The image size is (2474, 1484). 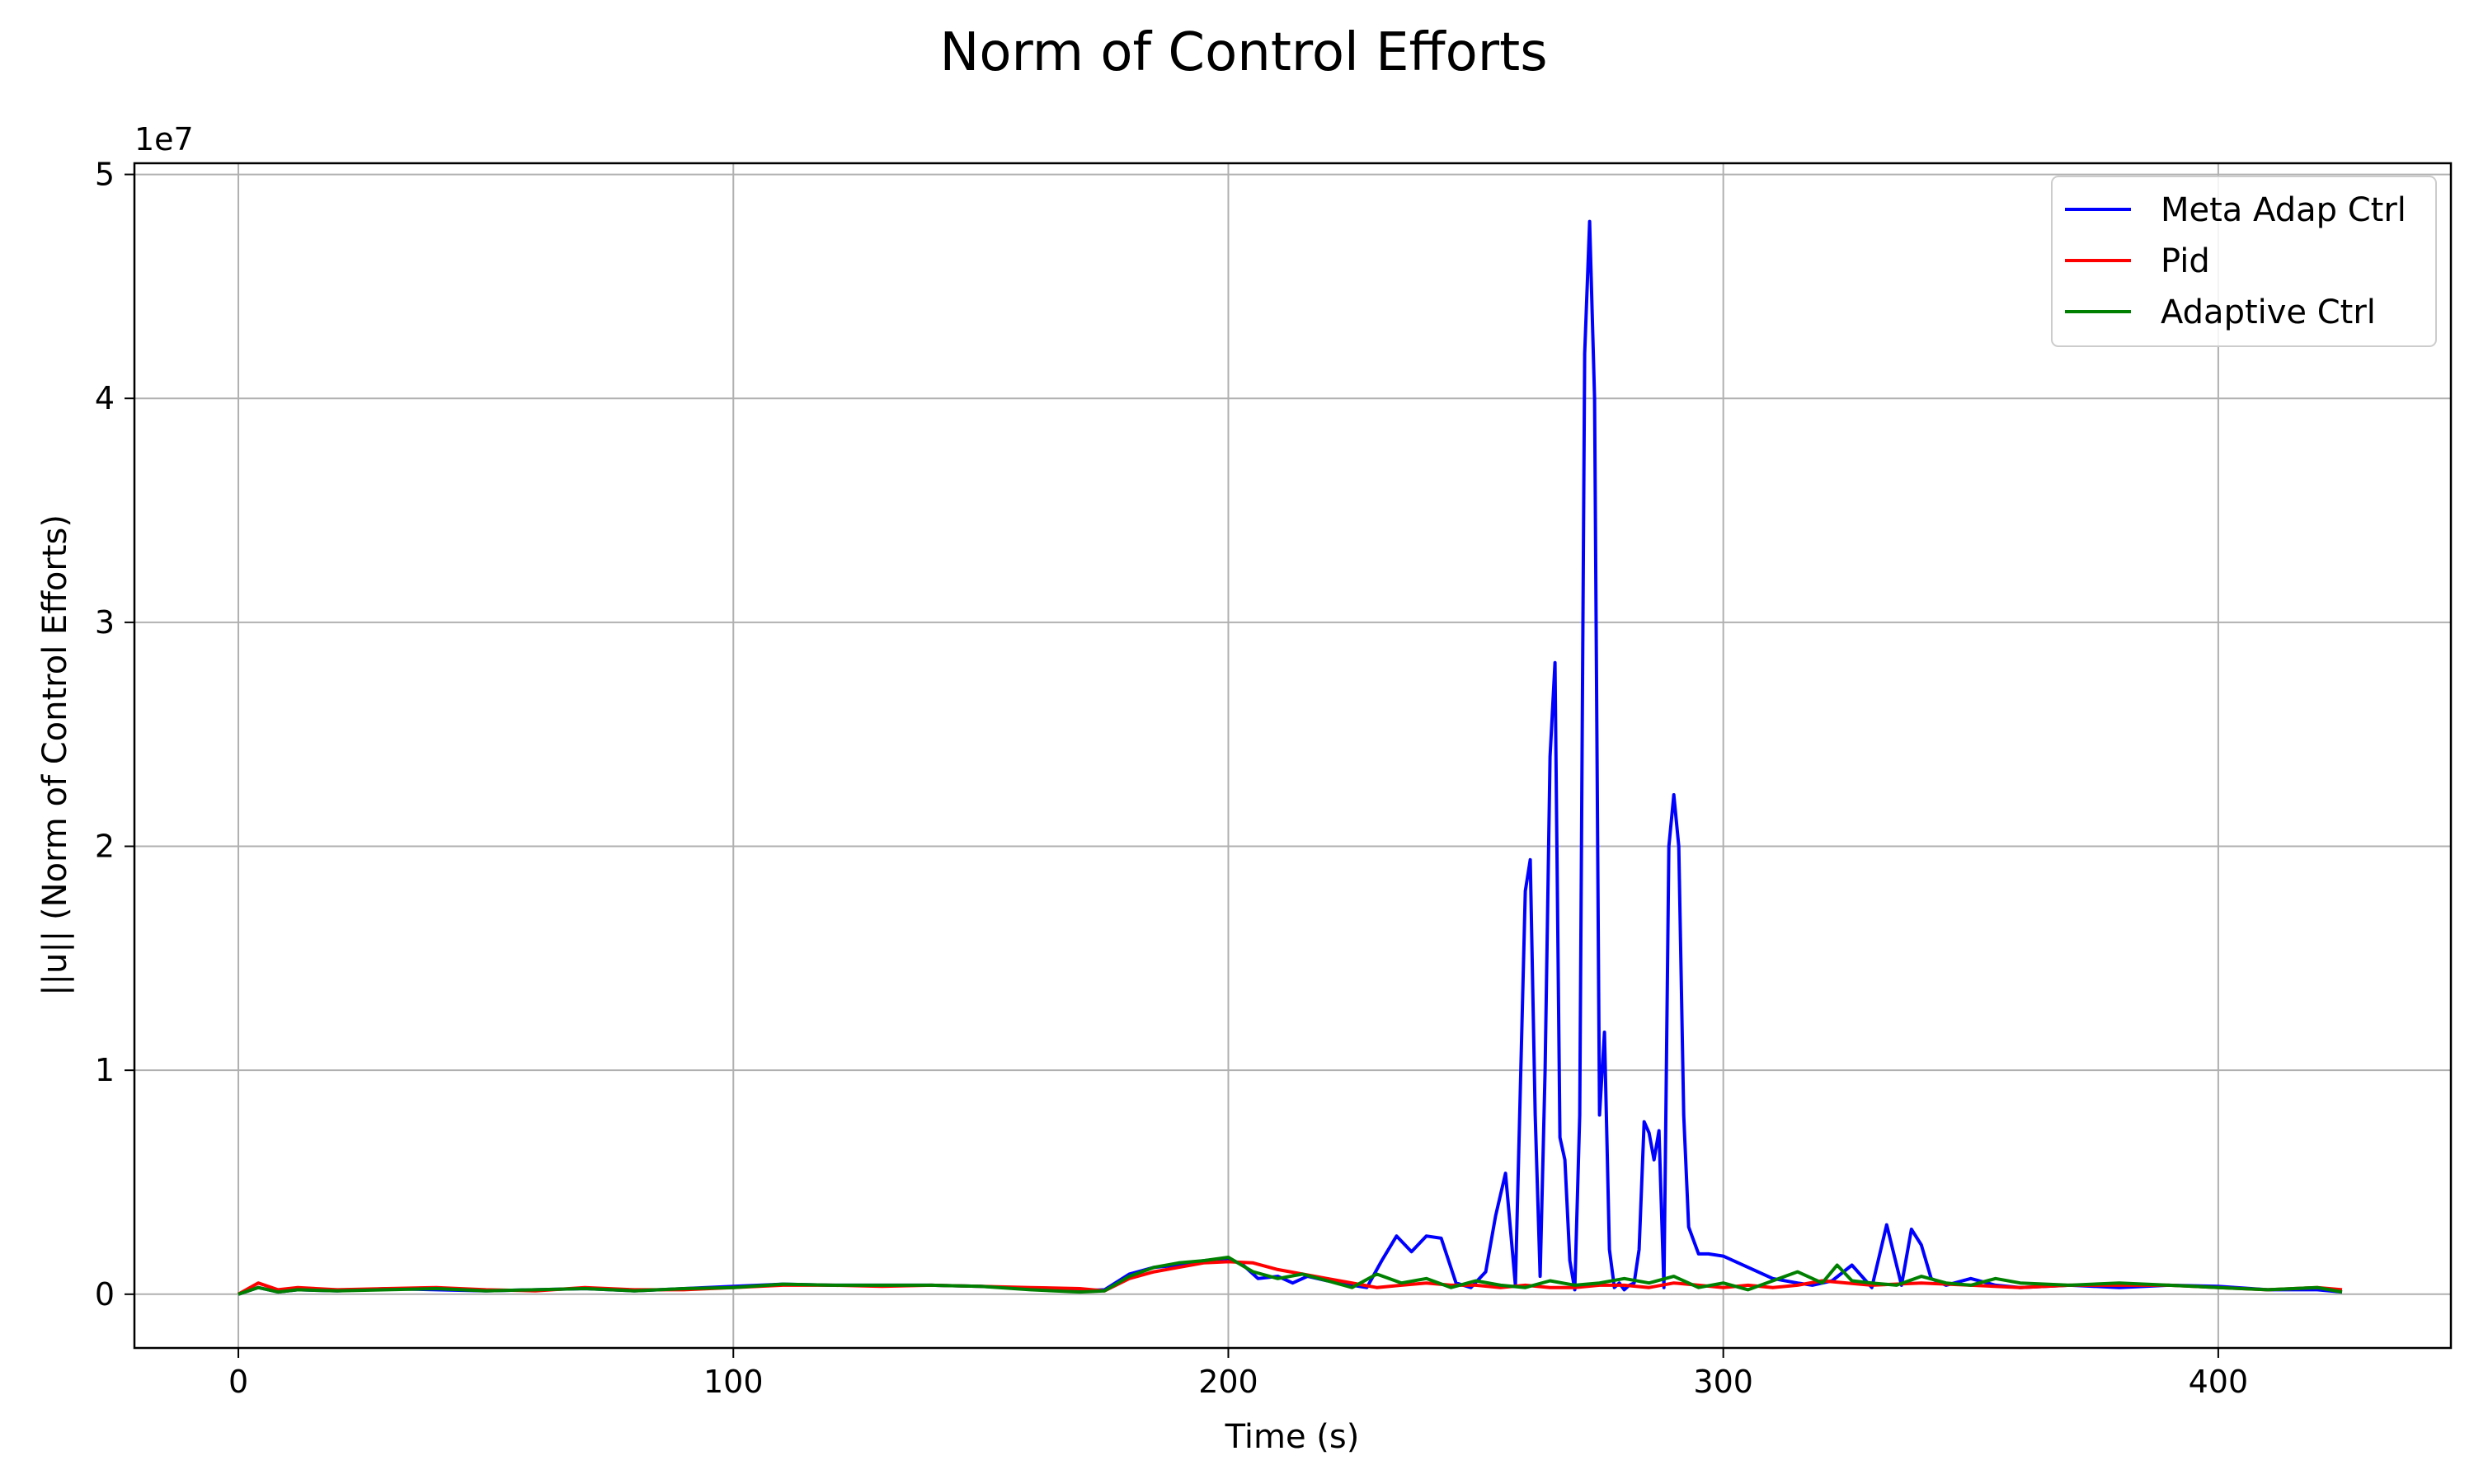 What do you see at coordinates (2219, 1382) in the screenshot?
I see `x-tick-label: 400` at bounding box center [2219, 1382].